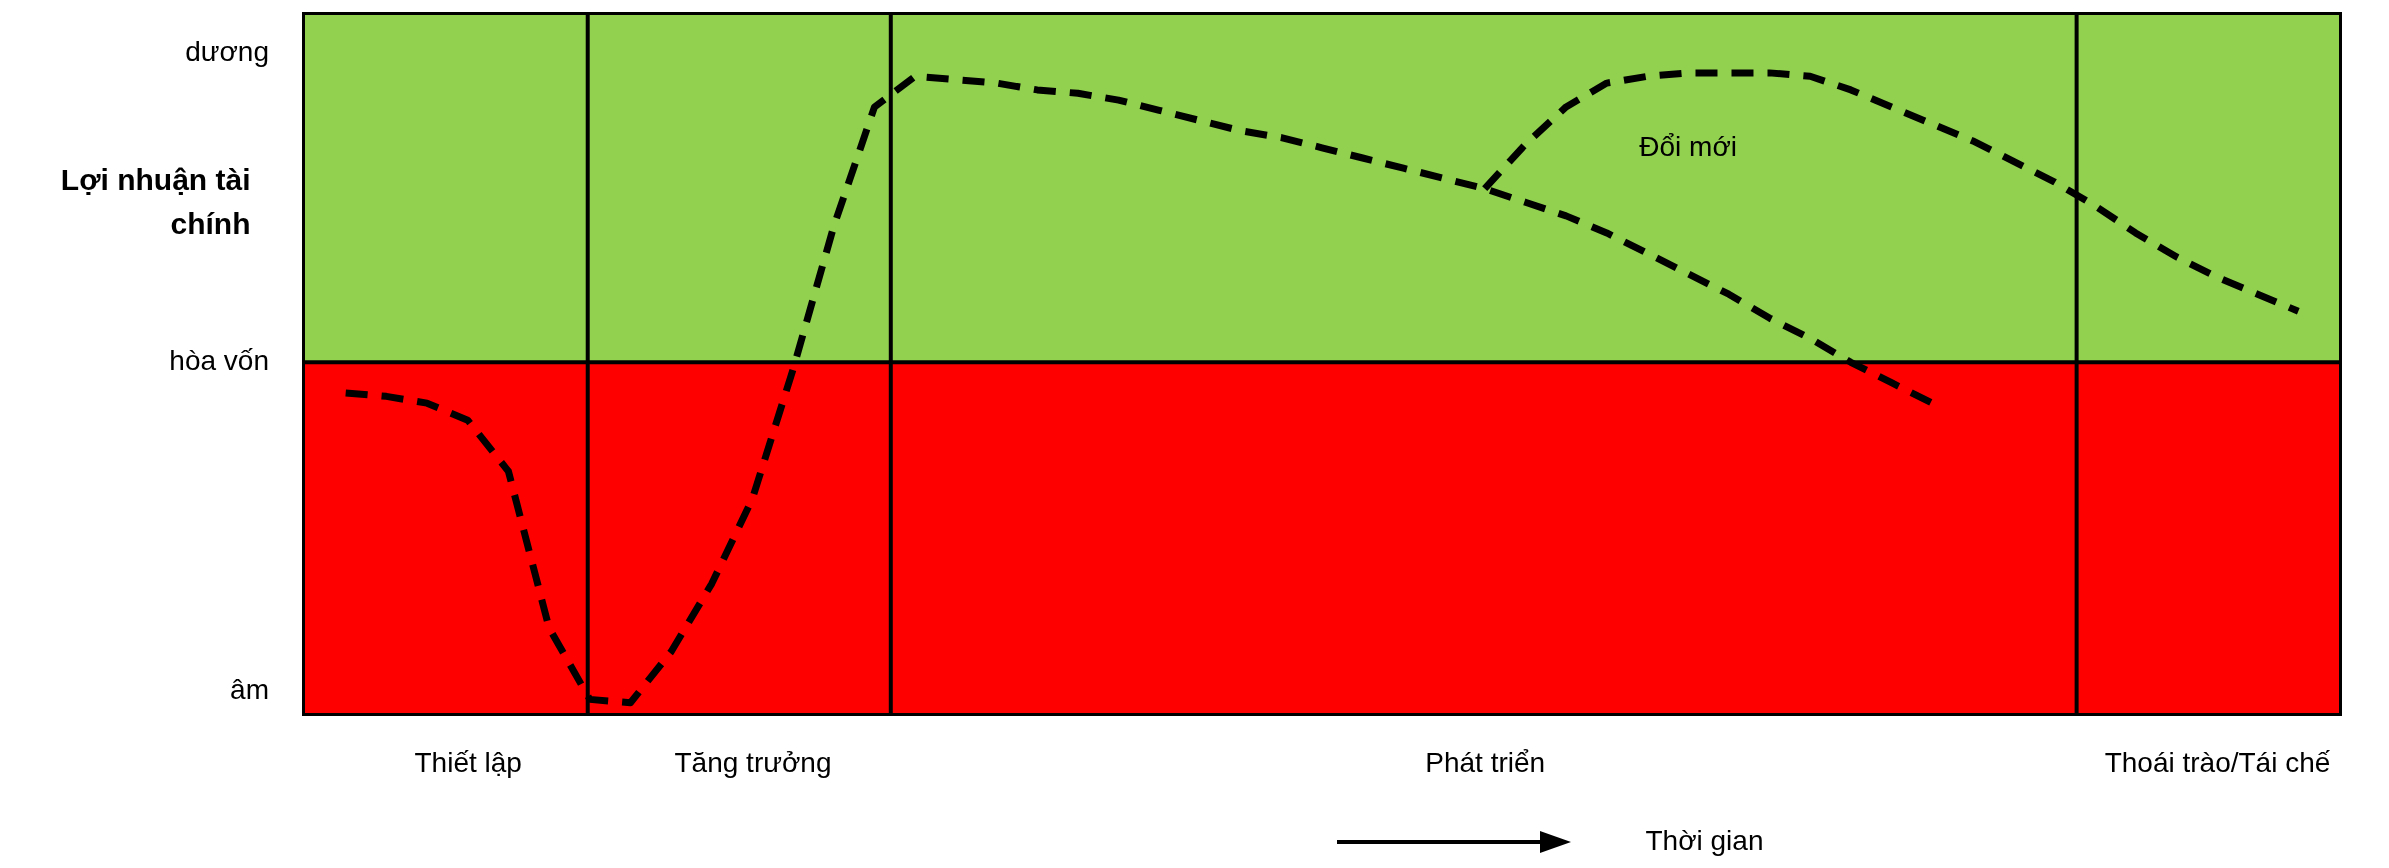 This screenshot has width=2389, height=868. What do you see at coordinates (219, 361) in the screenshot?
I see `ref-line-label: hòa vốn` at bounding box center [219, 361].